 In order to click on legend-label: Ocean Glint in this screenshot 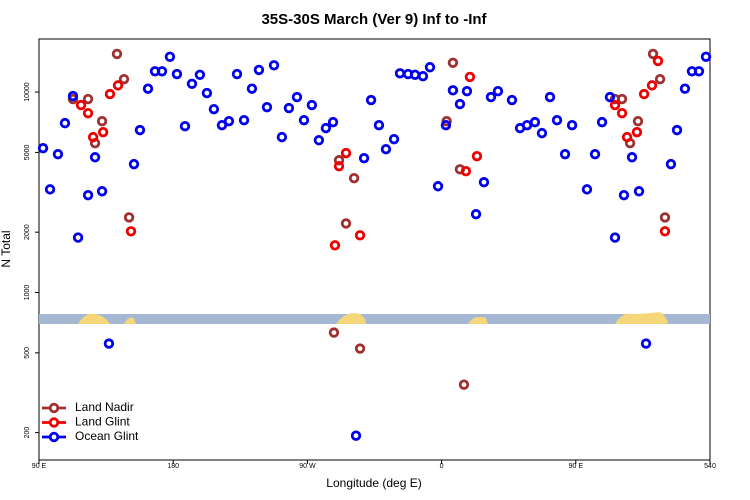, I will do `click(107, 436)`.